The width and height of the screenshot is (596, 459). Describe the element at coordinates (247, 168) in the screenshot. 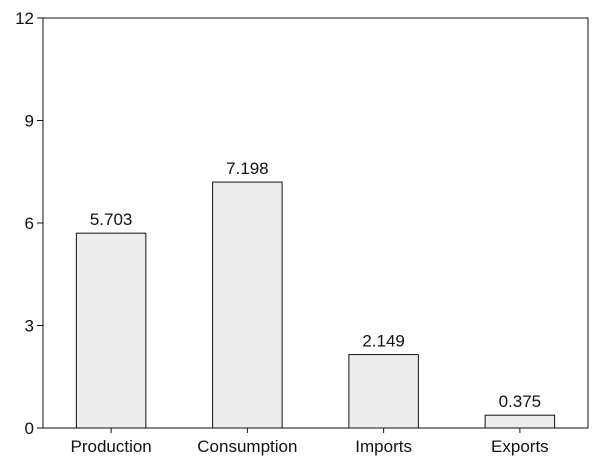

I see `data-label: 7.198` at that location.